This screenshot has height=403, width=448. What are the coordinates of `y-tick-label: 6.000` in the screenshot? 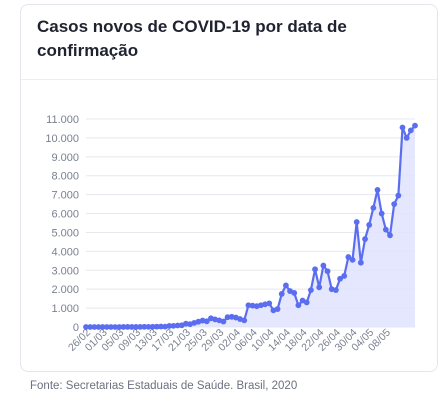 It's located at (65, 215).